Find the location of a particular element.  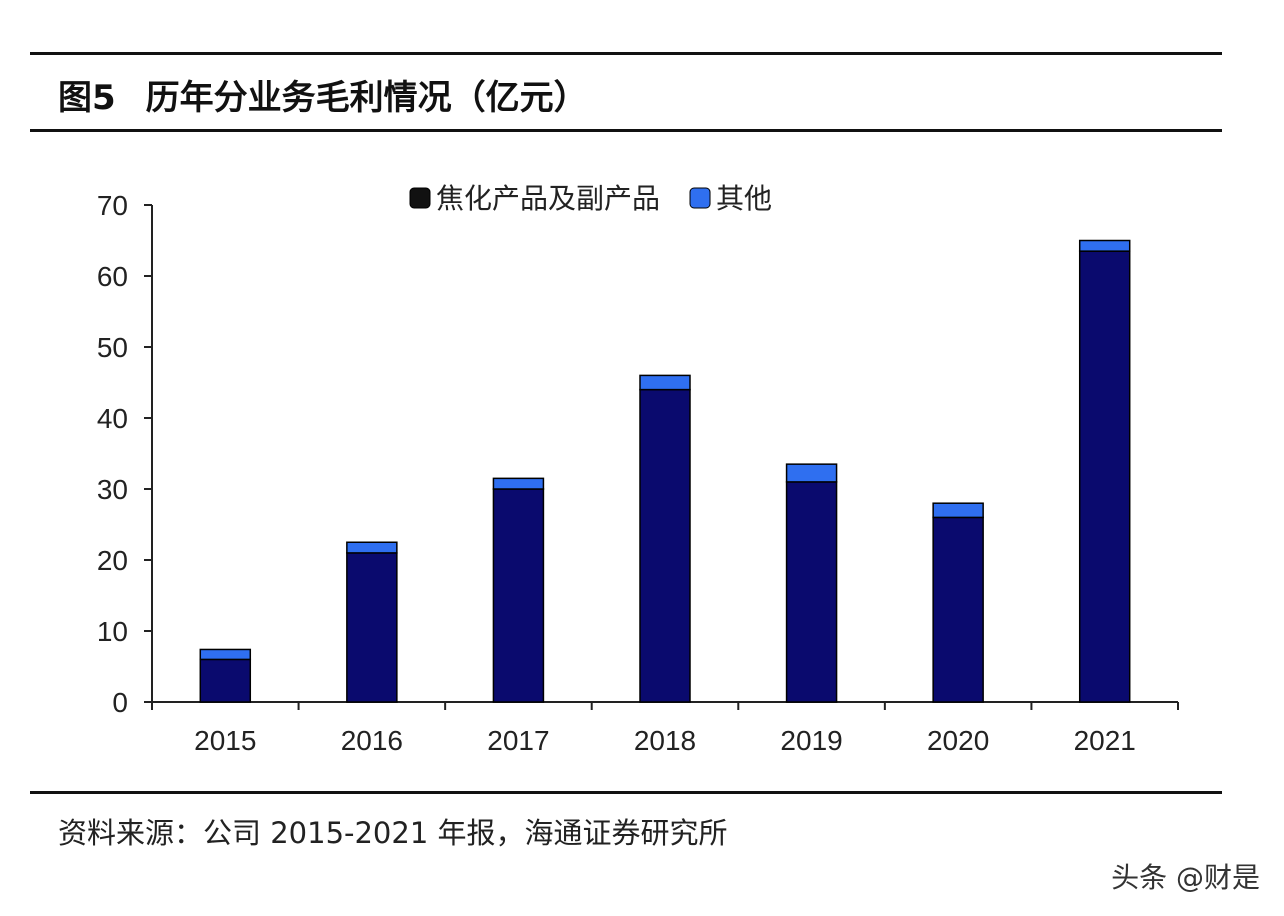

y-tick-label: 40 is located at coordinates (112, 418).